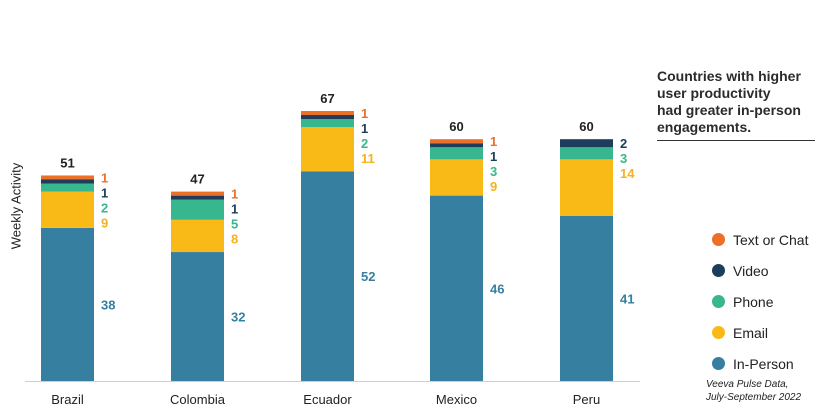 The width and height of the screenshot is (826, 419). Describe the element at coordinates (104, 207) in the screenshot. I see `value-label-brazil-phone: 2` at that location.